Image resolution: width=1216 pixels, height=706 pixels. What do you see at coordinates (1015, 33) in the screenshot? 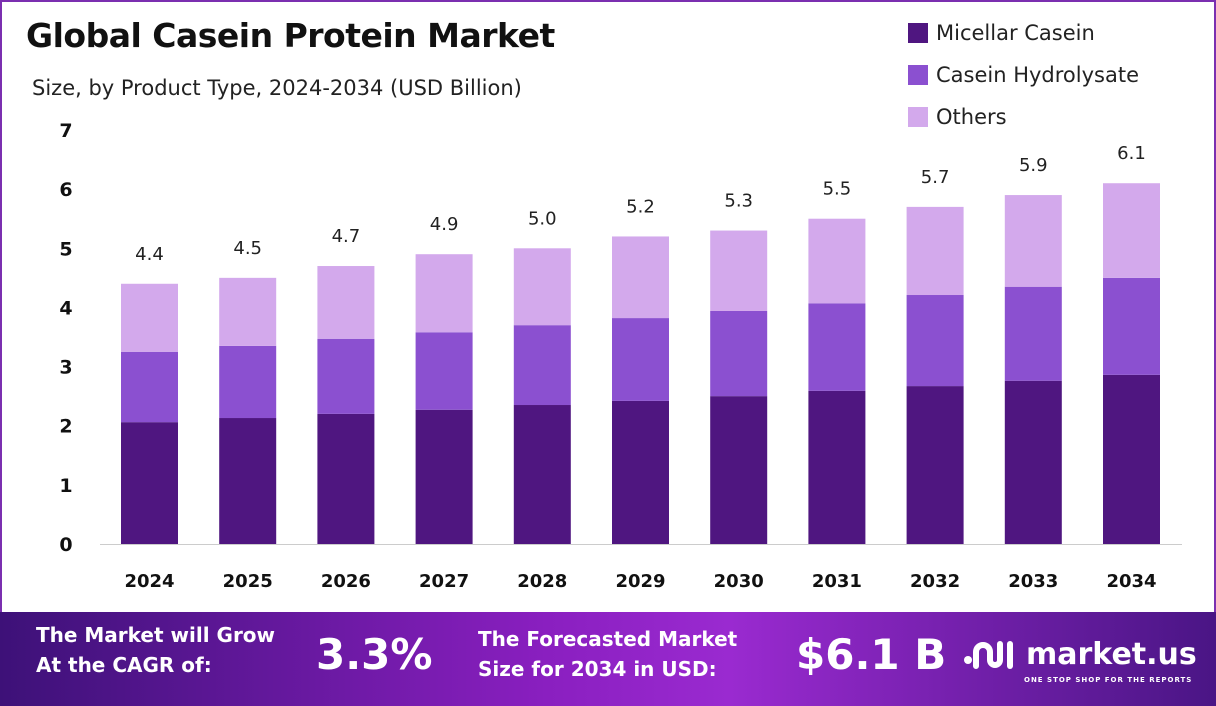
I see `legend-label: Micellar Casein` at bounding box center [1015, 33].